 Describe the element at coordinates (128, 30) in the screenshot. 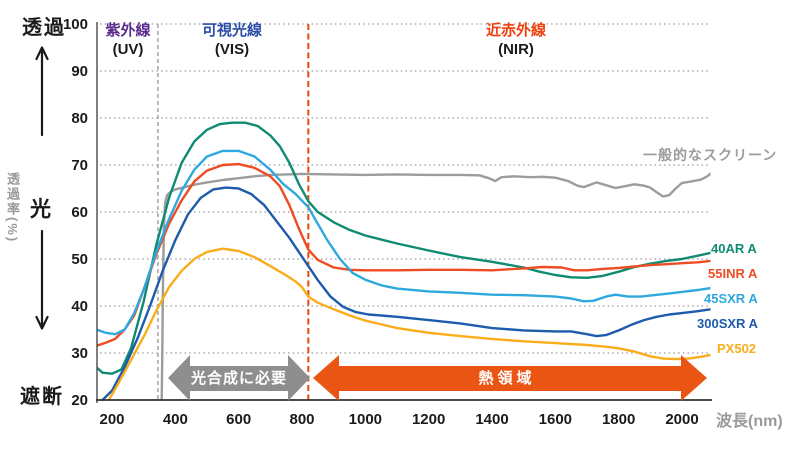

I see `uv-region-name: 紫外線` at that location.